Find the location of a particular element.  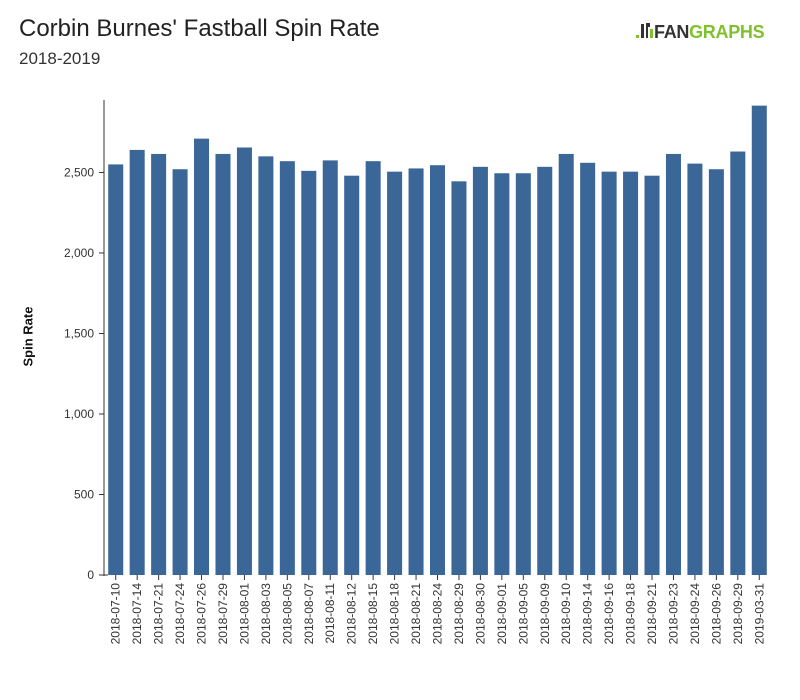

x-tick-label: 2018-09-09 is located at coordinates (545, 614).